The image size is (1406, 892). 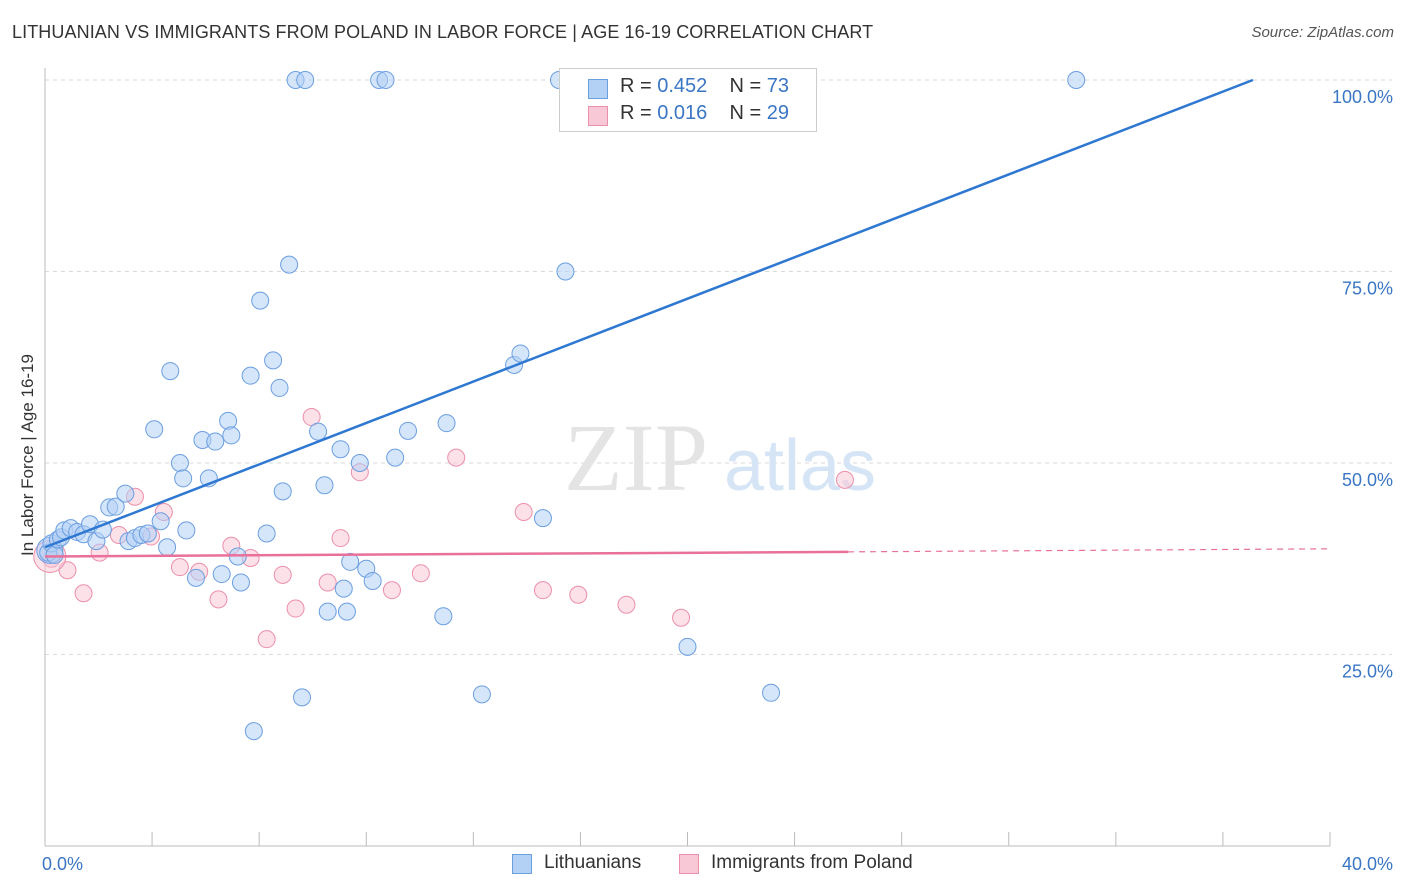 What do you see at coordinates (688, 100) in the screenshot?
I see `correlation-legend: R = 0.452 N = 73 R = 0.016 N = 29` at bounding box center [688, 100].